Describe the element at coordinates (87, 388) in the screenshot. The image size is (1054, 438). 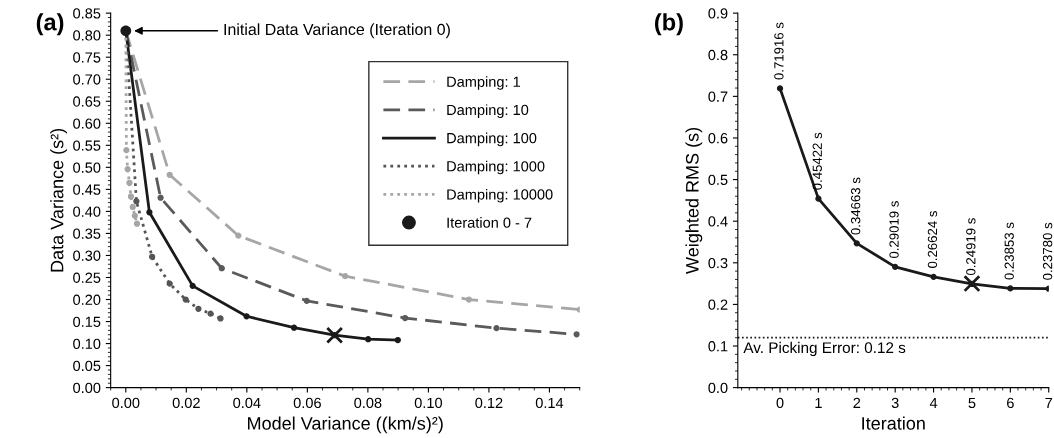
I see `y-tick-label: 0.00` at that location.